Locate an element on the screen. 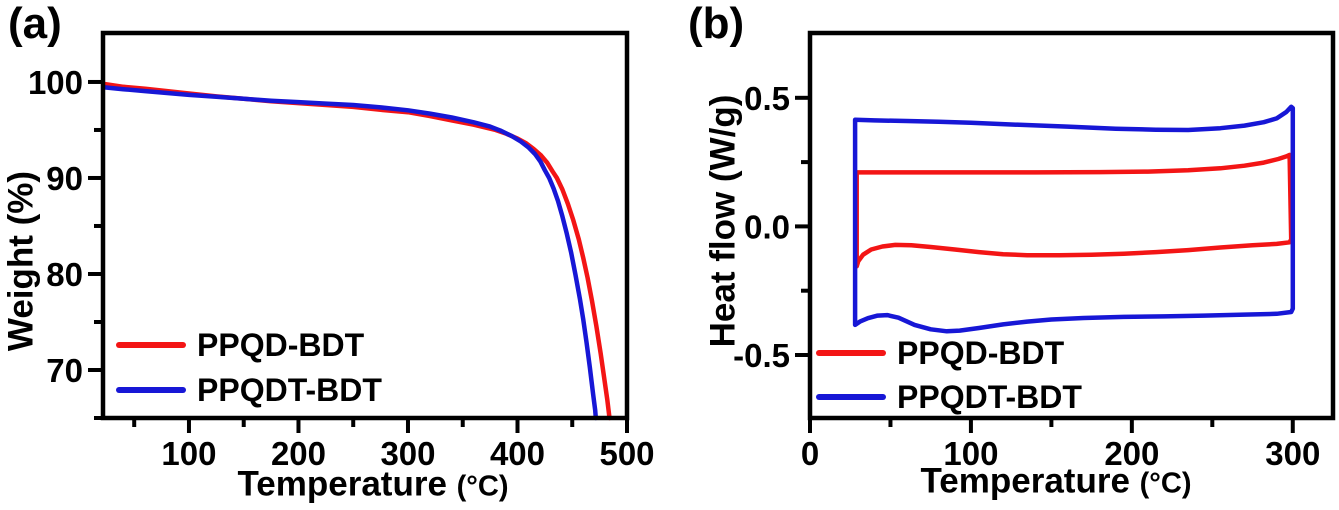 This screenshot has height=510, width=1339. y-tick-label: 0.0 is located at coordinates (767, 226).